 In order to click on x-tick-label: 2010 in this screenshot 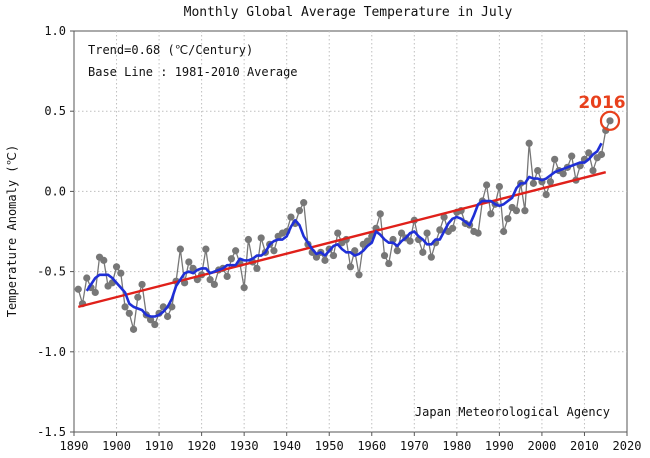, I will do `click(584, 446)`.